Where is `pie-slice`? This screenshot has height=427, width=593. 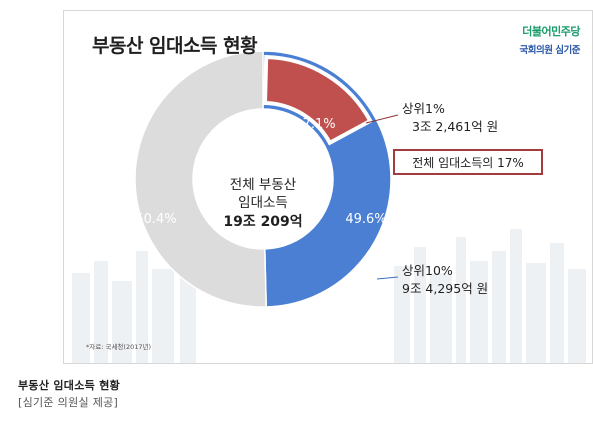 pie-slice is located at coordinates (200, 179).